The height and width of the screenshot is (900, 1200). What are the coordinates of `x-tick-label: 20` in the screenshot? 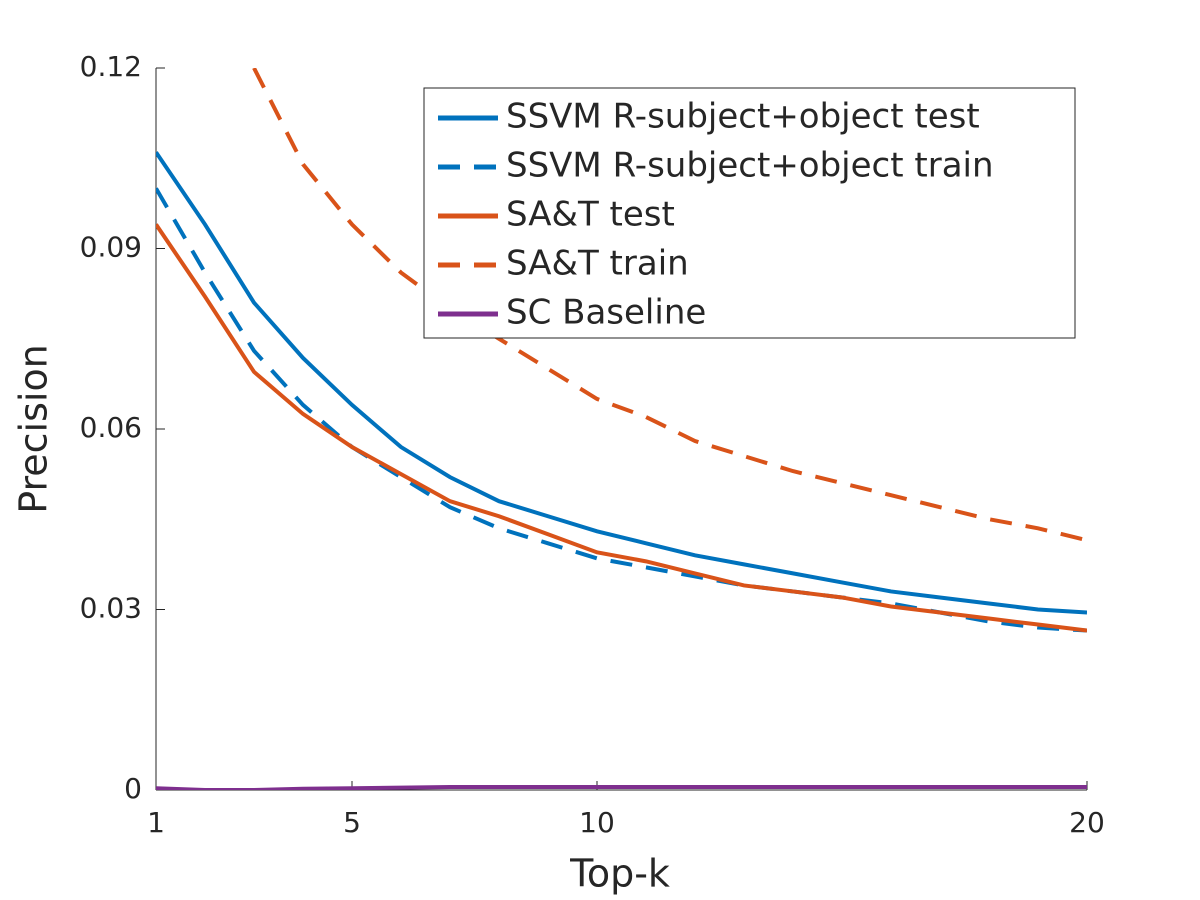 It's located at (1087, 822).